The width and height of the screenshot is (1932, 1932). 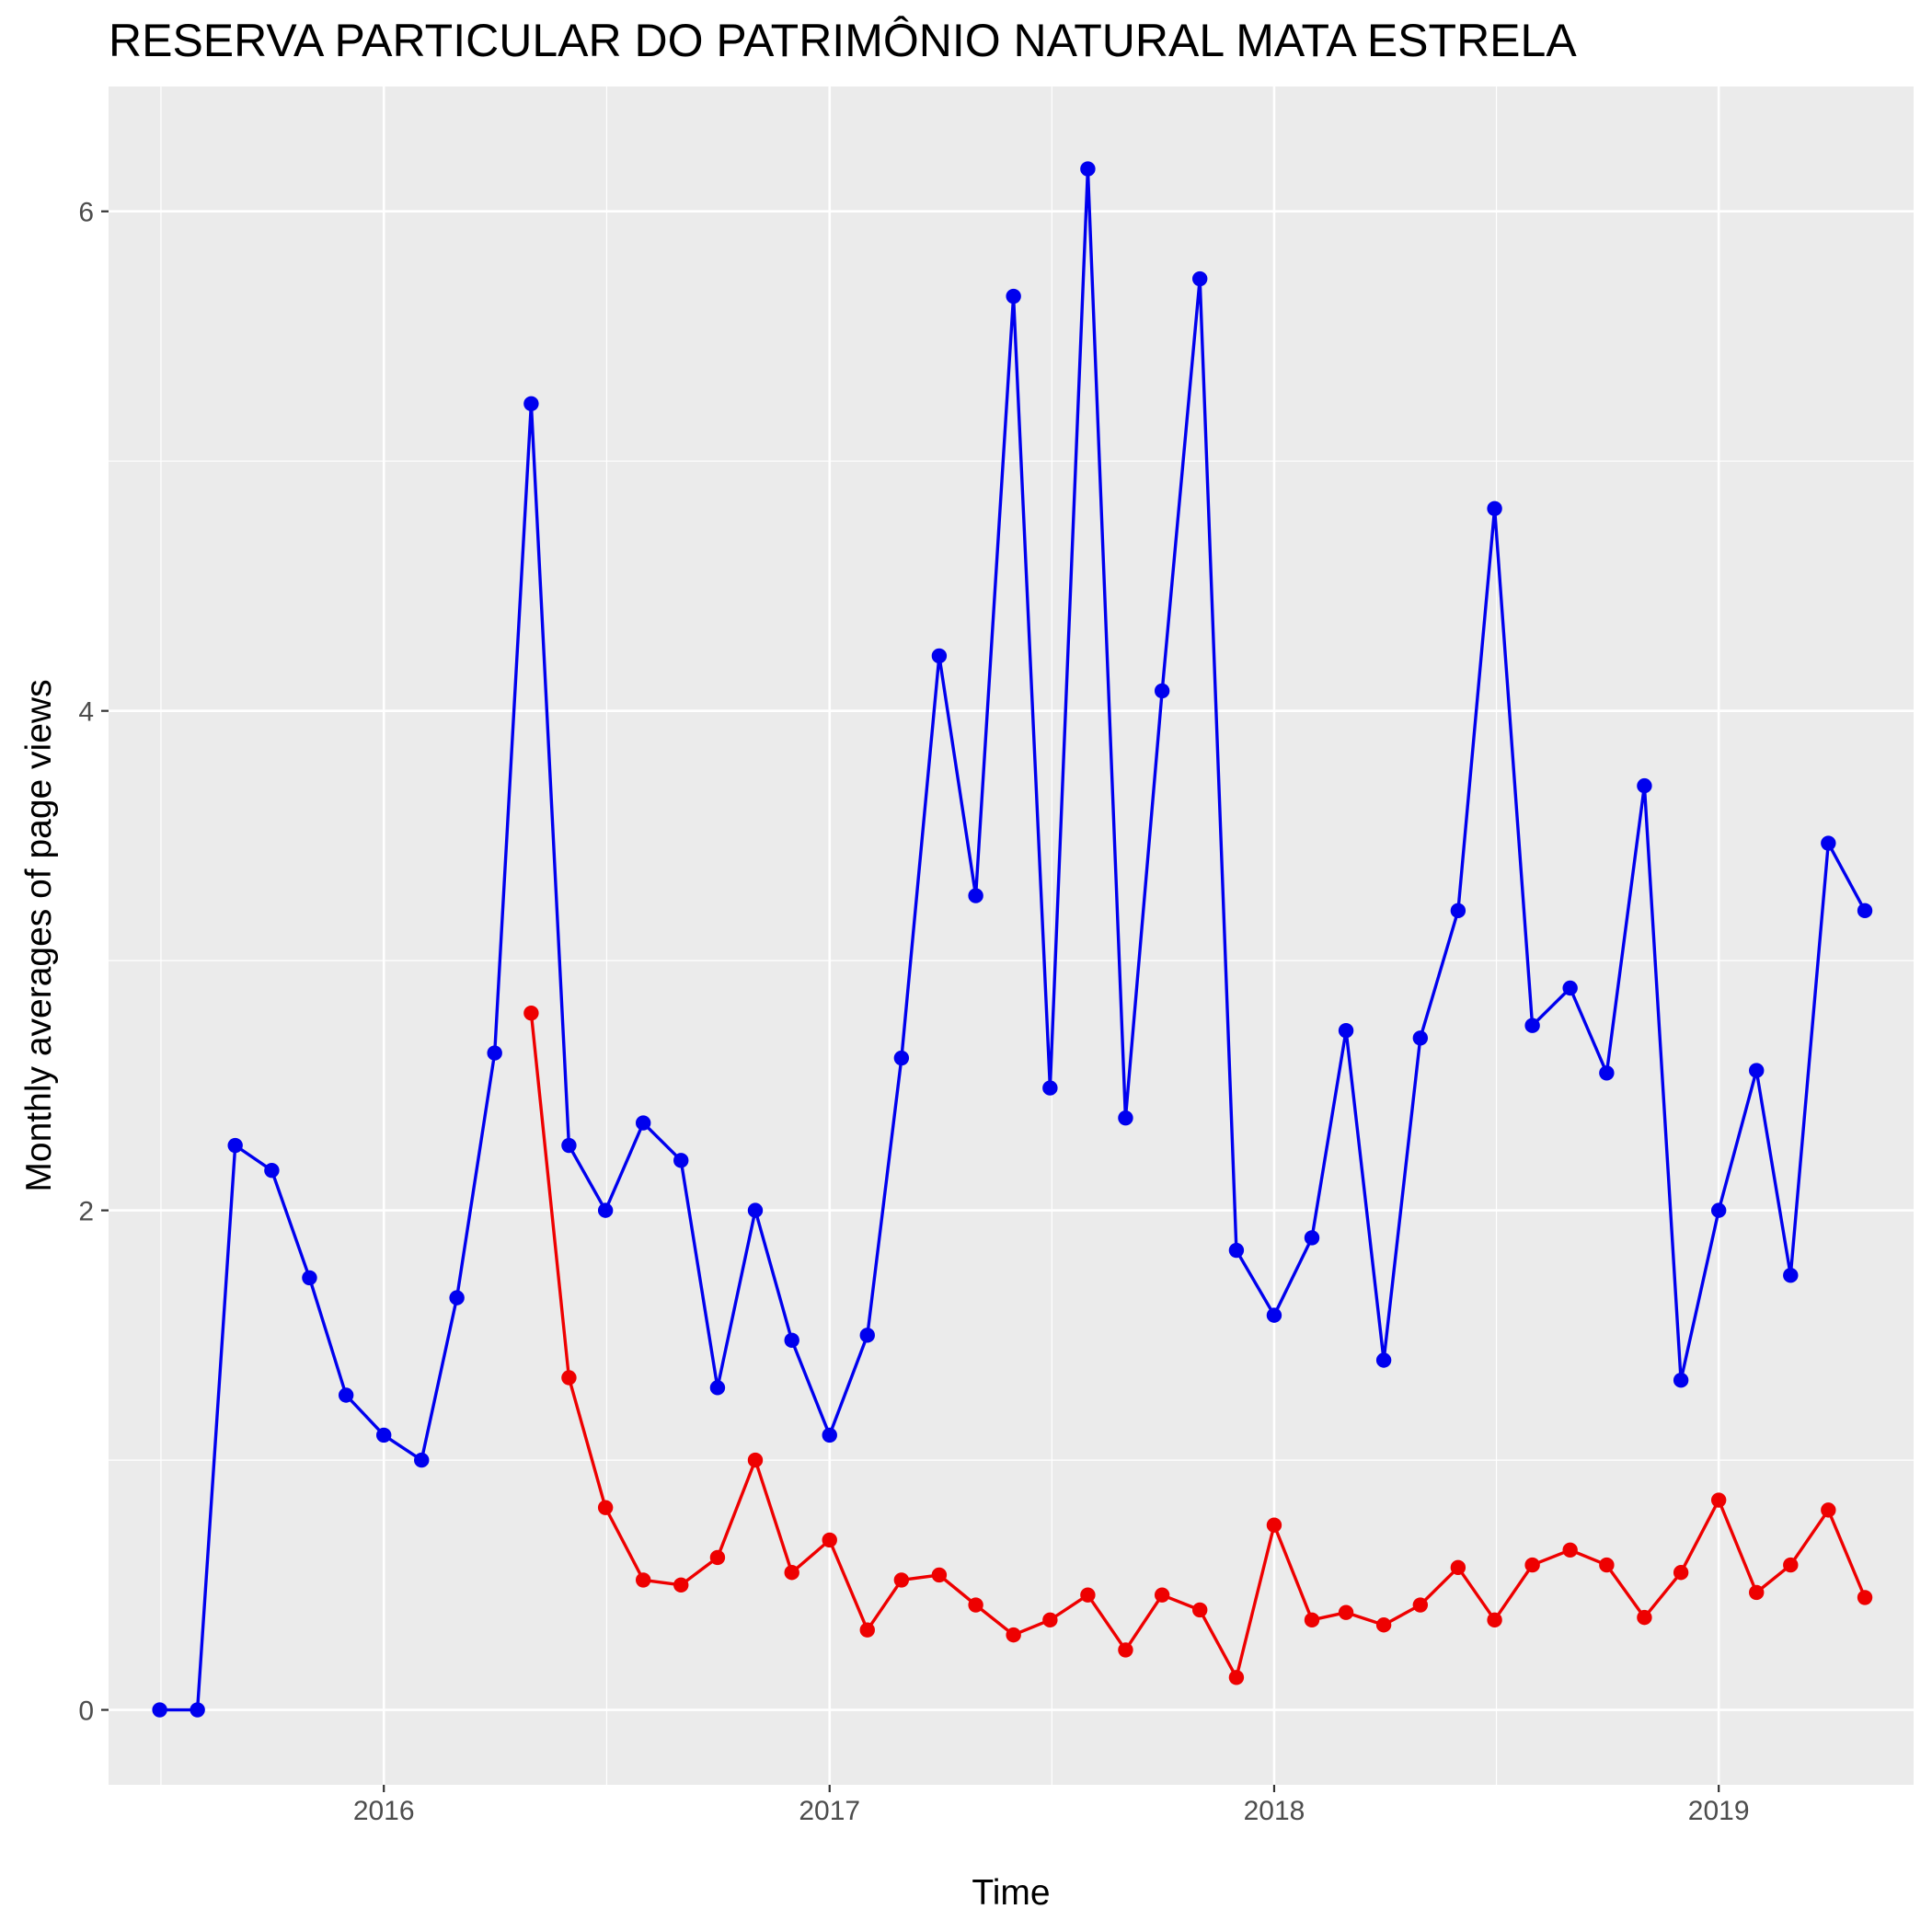 What do you see at coordinates (1719, 1811) in the screenshot?
I see `x-tick-label-3: 2019` at bounding box center [1719, 1811].